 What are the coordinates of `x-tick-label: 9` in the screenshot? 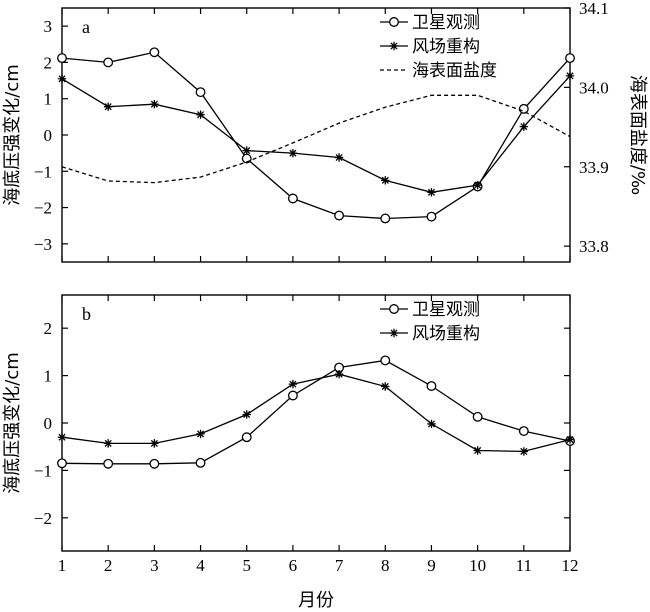 It's located at (431, 565).